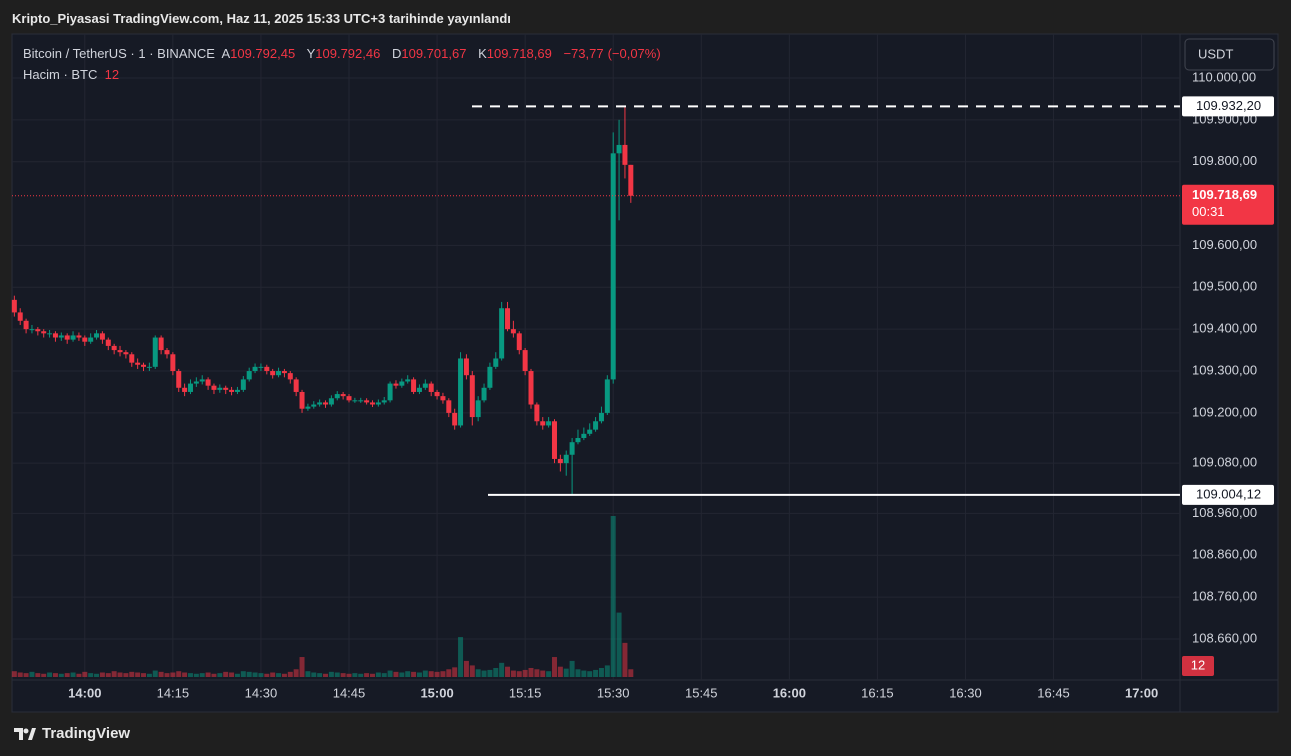 The image size is (1291, 756). Describe the element at coordinates (60, 74) in the screenshot. I see `volume-title: Hacim · BTC` at that location.